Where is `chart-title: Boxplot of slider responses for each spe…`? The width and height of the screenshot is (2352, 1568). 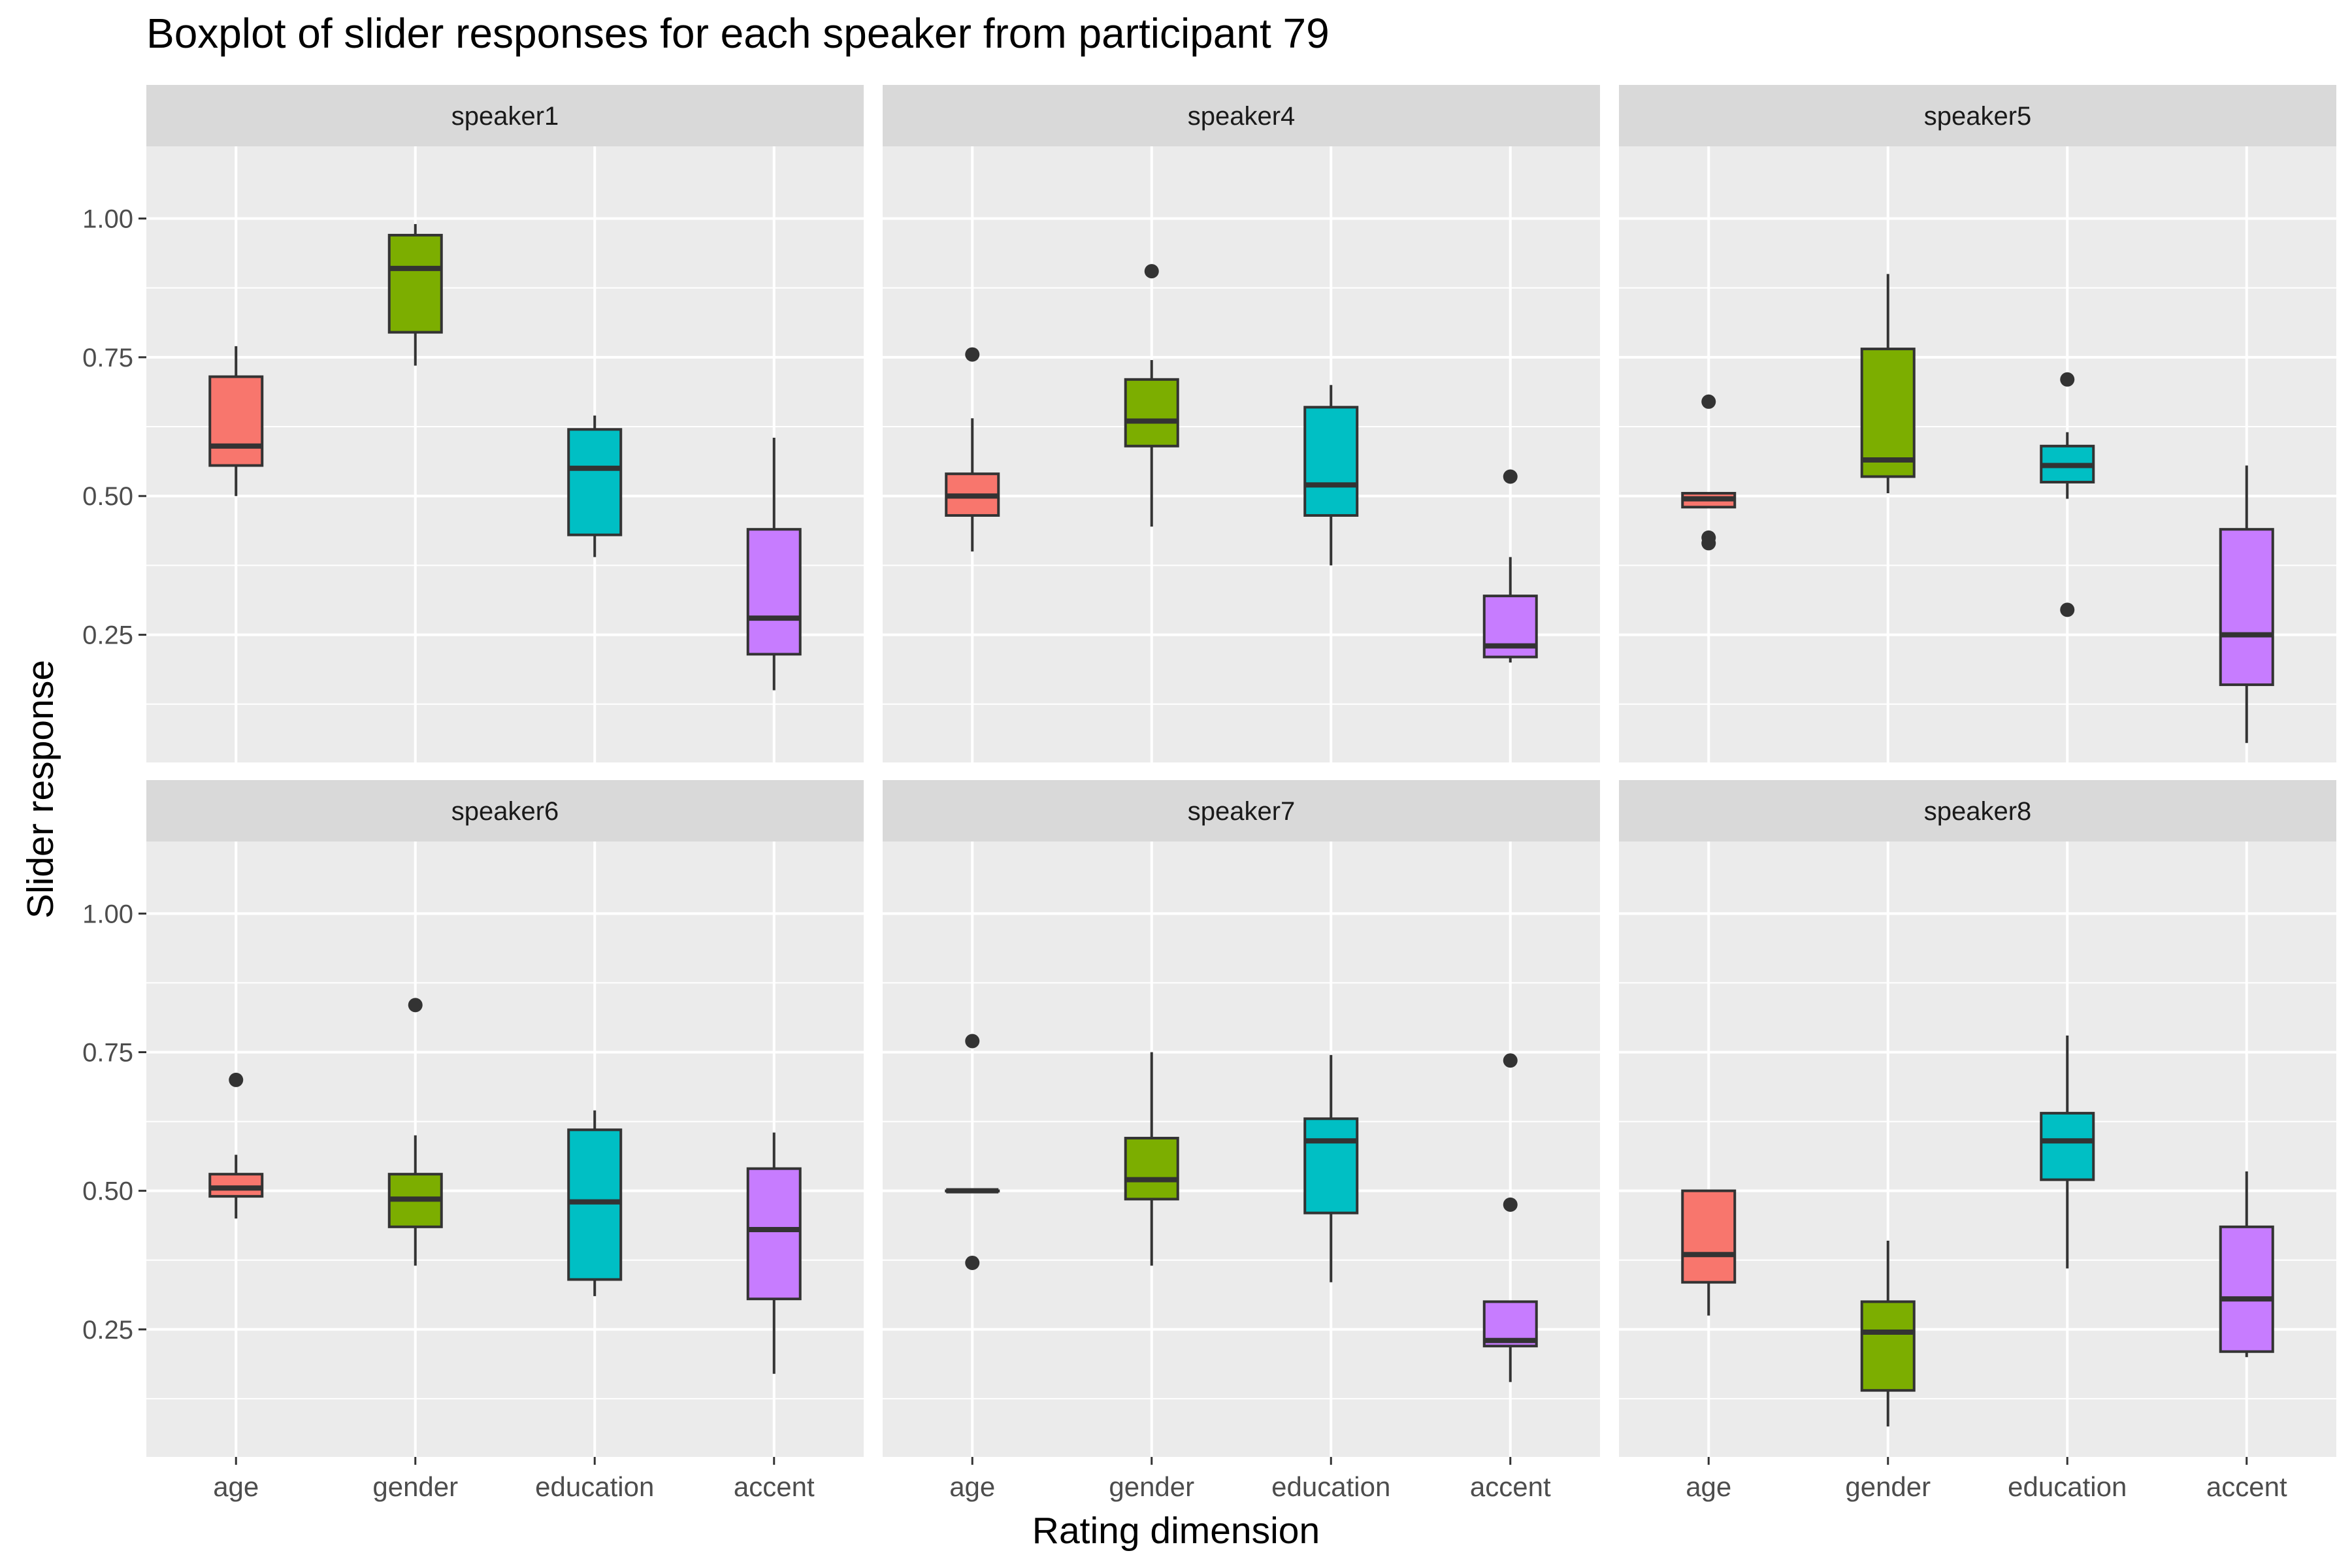
chart-title: Boxplot of slider responses for each spe… is located at coordinates (738, 33).